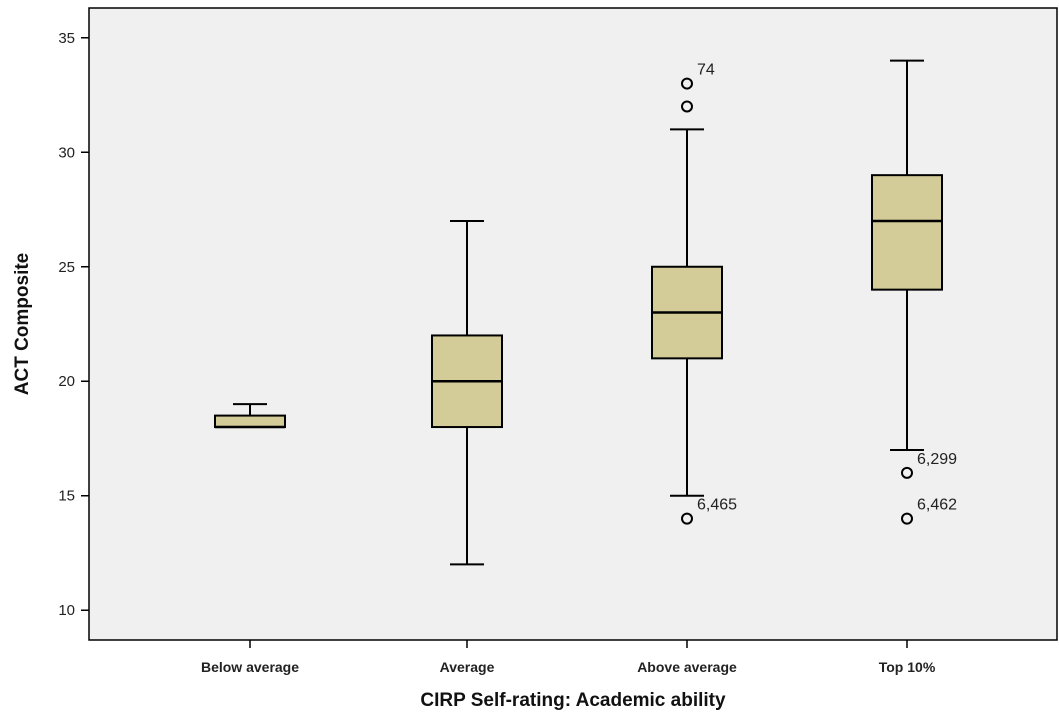  I want to click on y-tick-label: 30, so click(66, 152).